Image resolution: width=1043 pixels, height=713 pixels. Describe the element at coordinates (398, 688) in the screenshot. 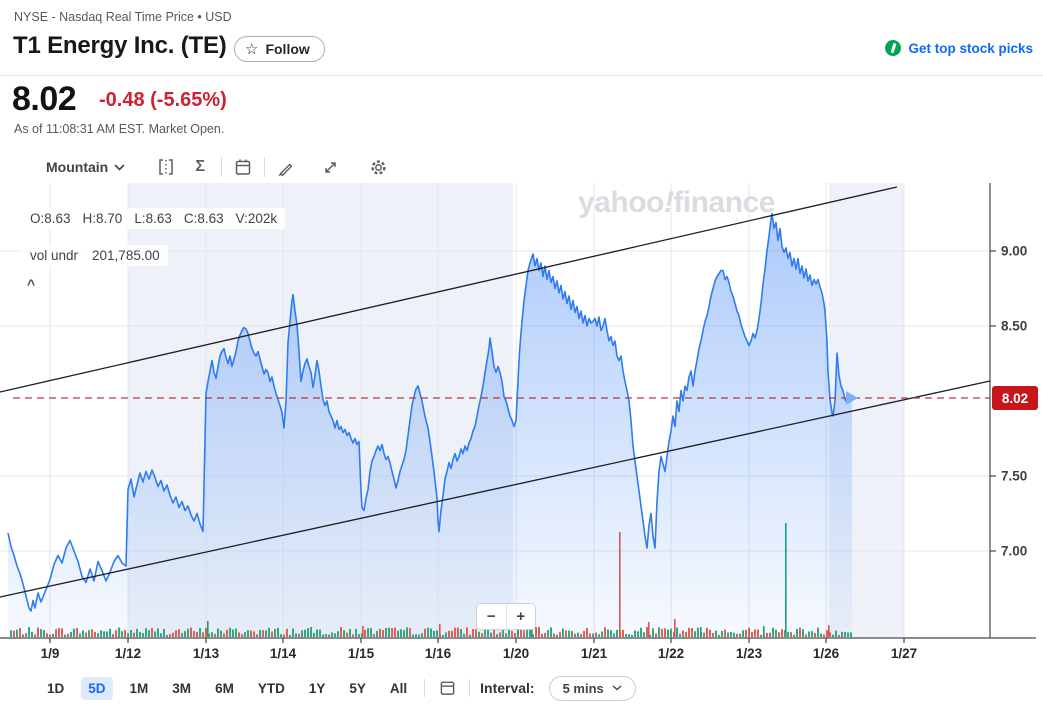

I see `range-all: All` at that location.